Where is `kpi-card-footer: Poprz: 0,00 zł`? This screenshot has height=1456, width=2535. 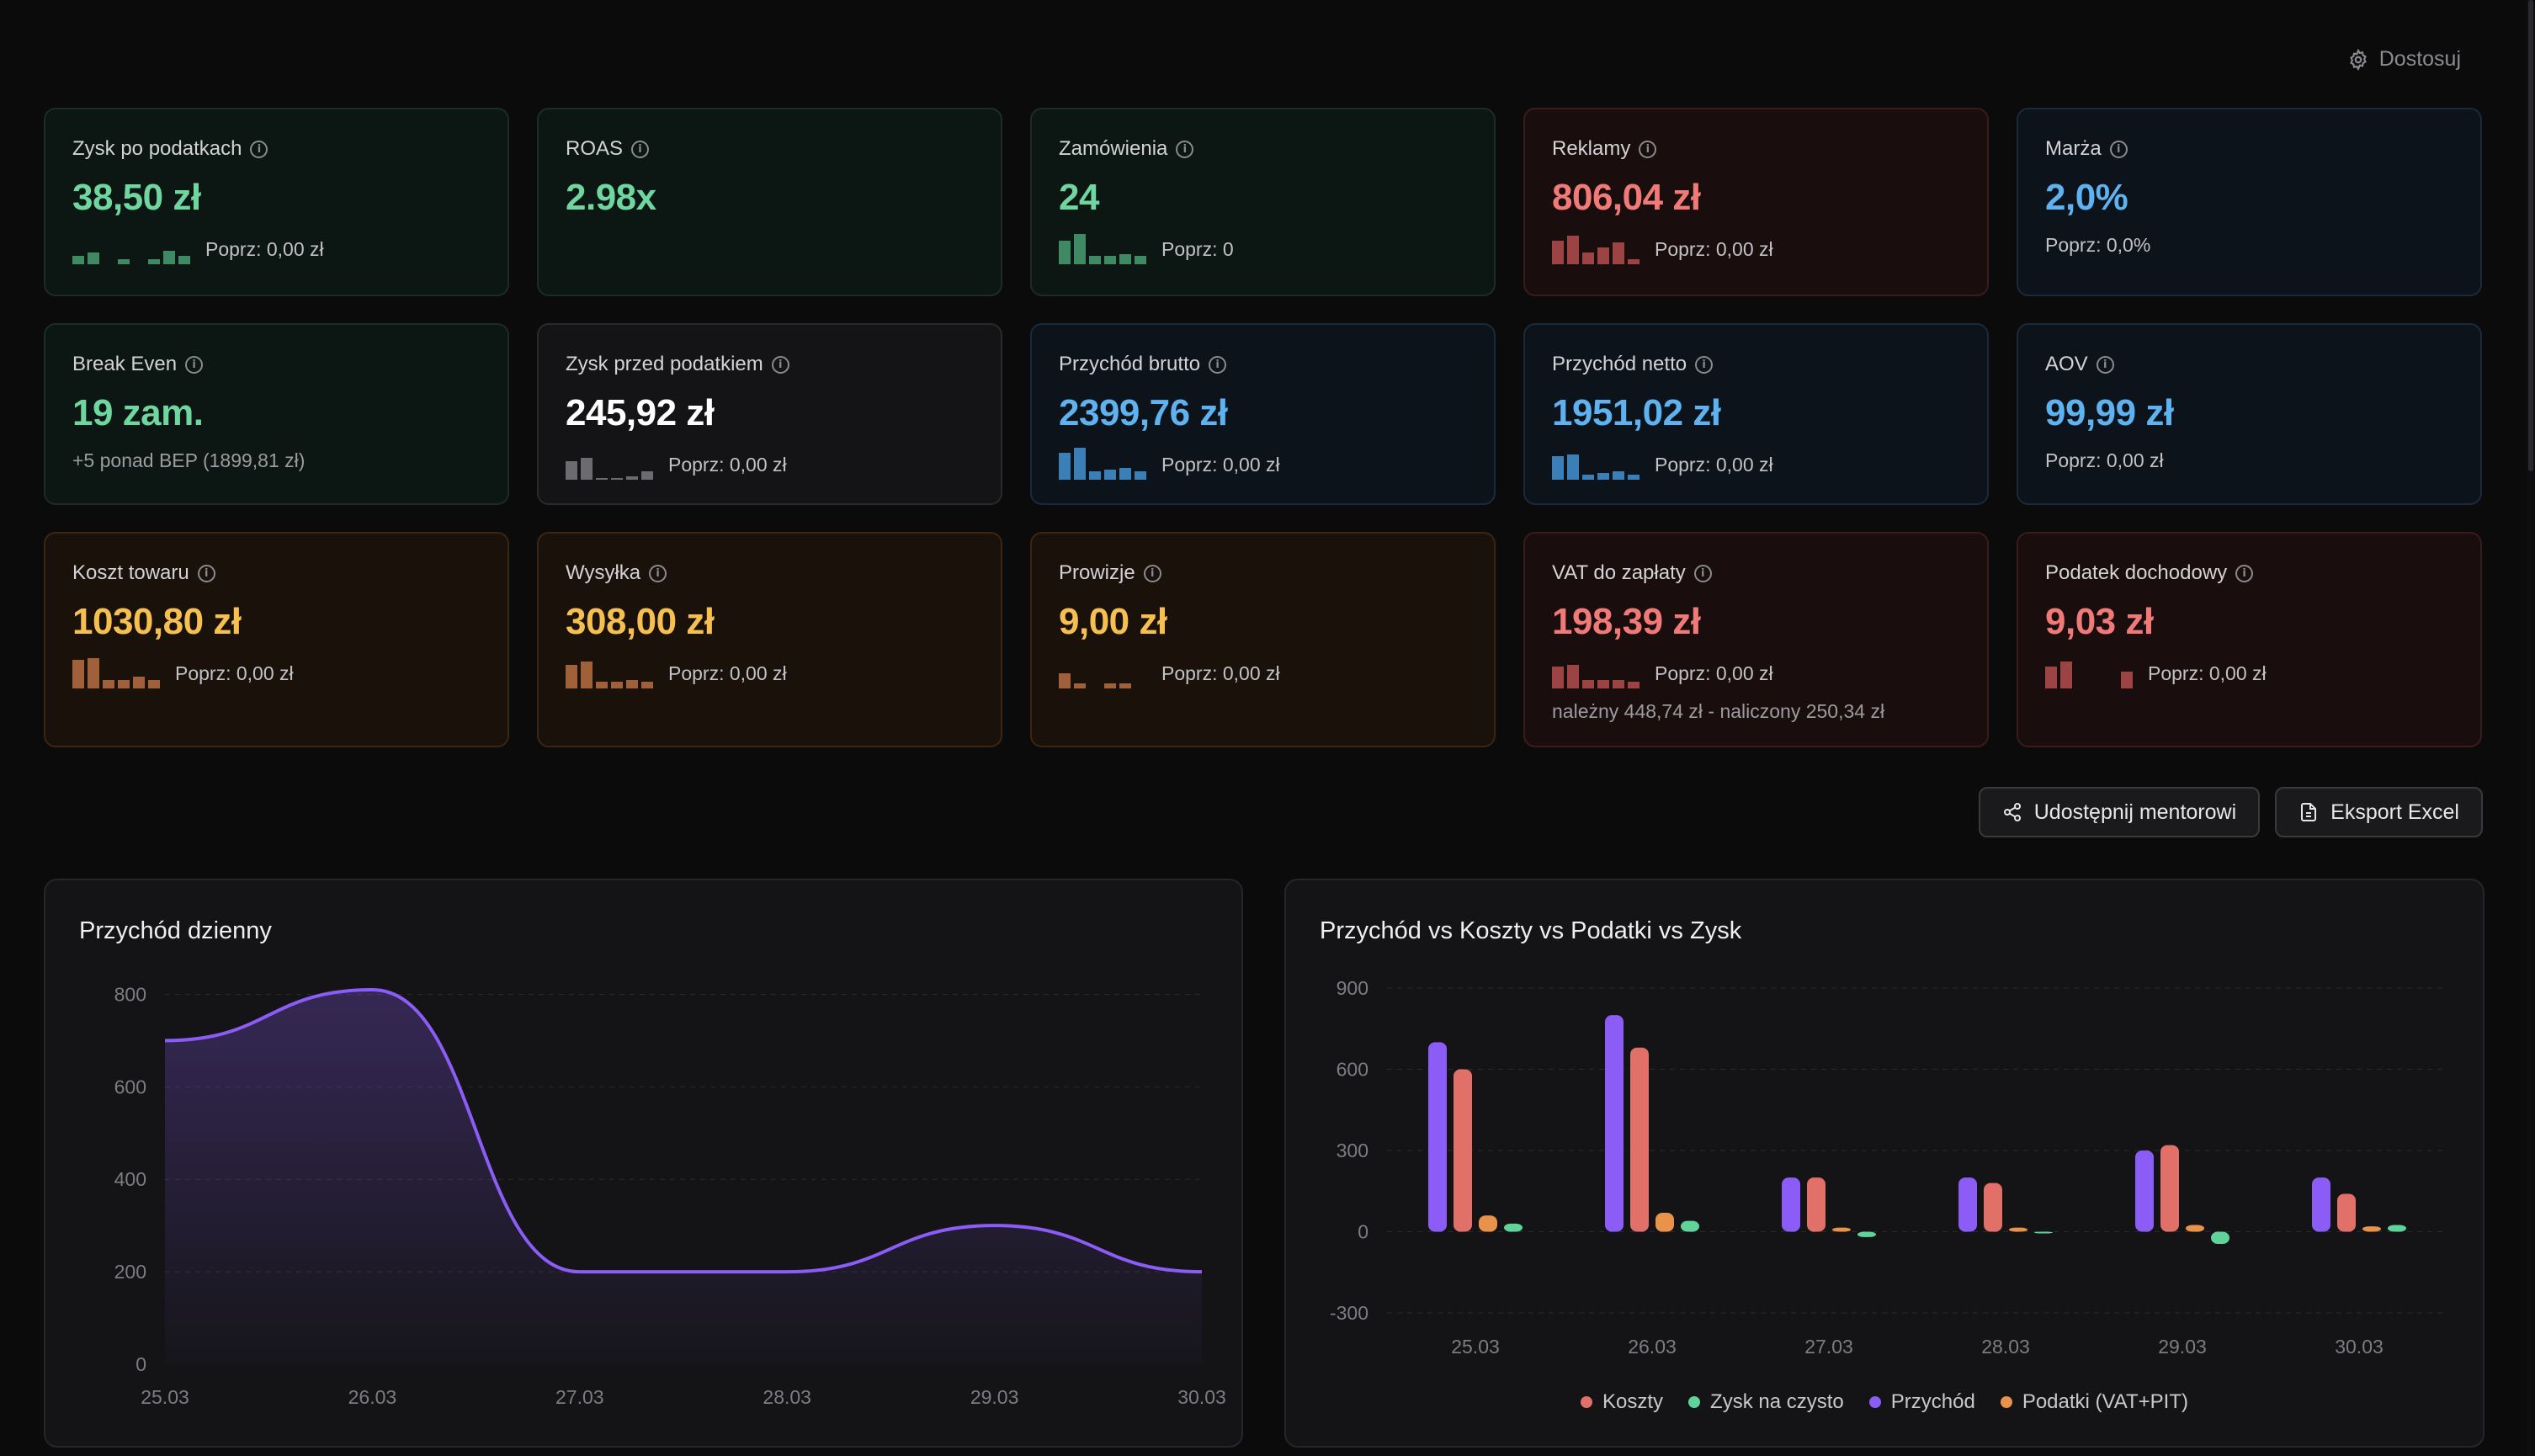
kpi-card-footer: Poprz: 0,00 zł is located at coordinates (2249, 671).